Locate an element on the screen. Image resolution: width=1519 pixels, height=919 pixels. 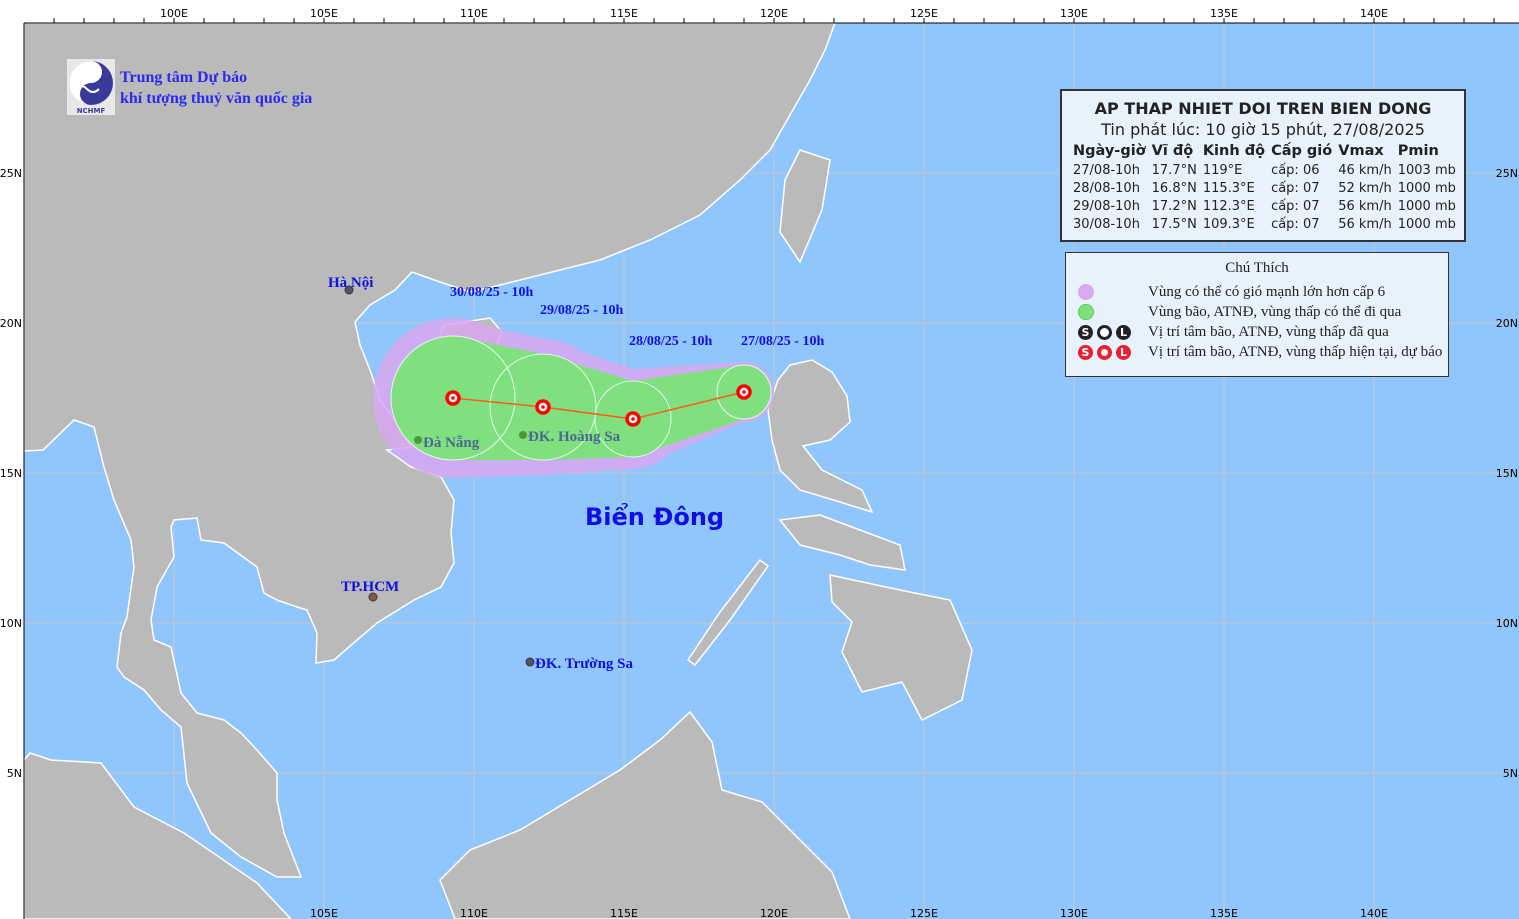
cell-time: 30/08-10h is located at coordinates (1106, 224).